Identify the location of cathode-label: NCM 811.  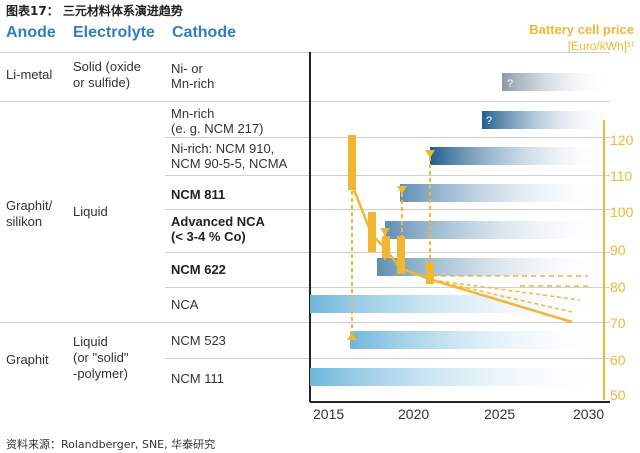
(198, 194).